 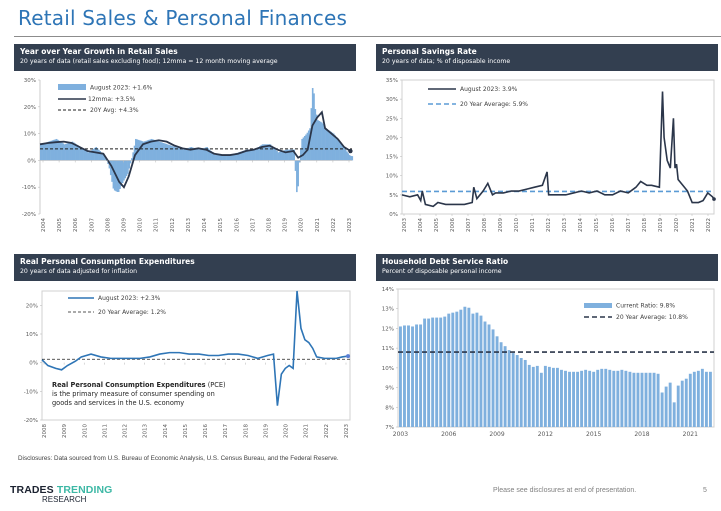 I want to click on x-tick-label: 2013, so click(x=189, y=225).